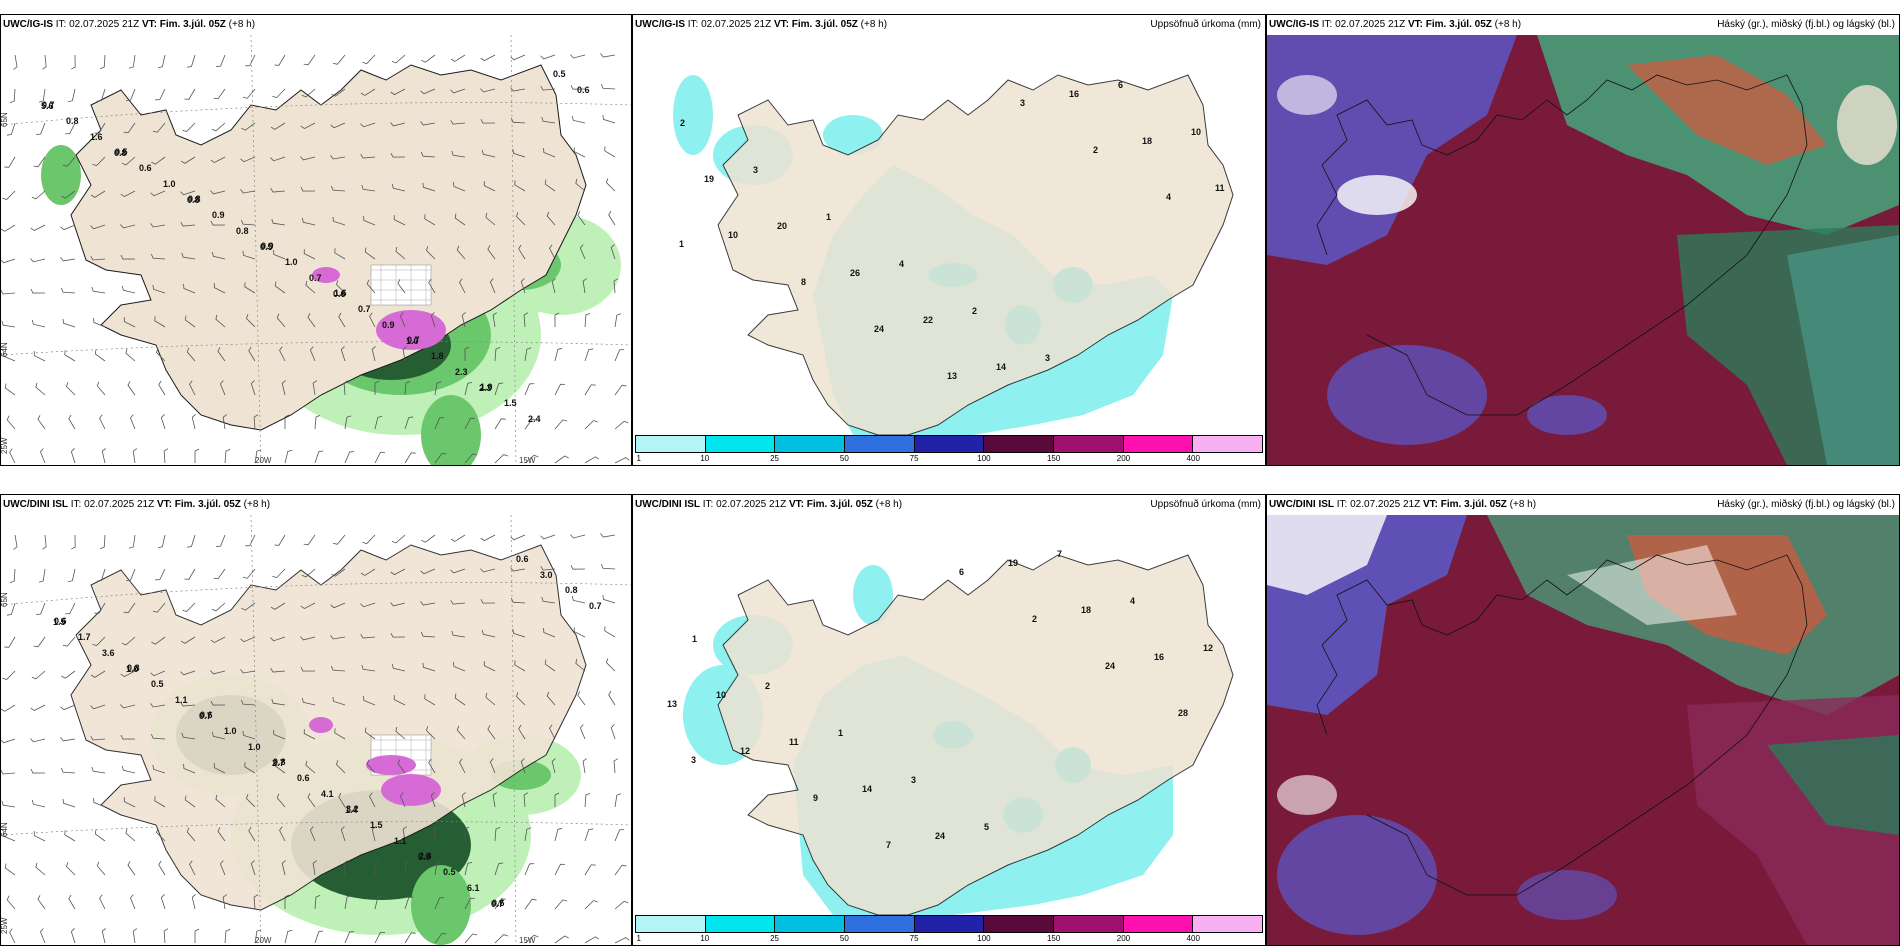  I want to click on precip-value-label: 2.8, so click(425, 856).